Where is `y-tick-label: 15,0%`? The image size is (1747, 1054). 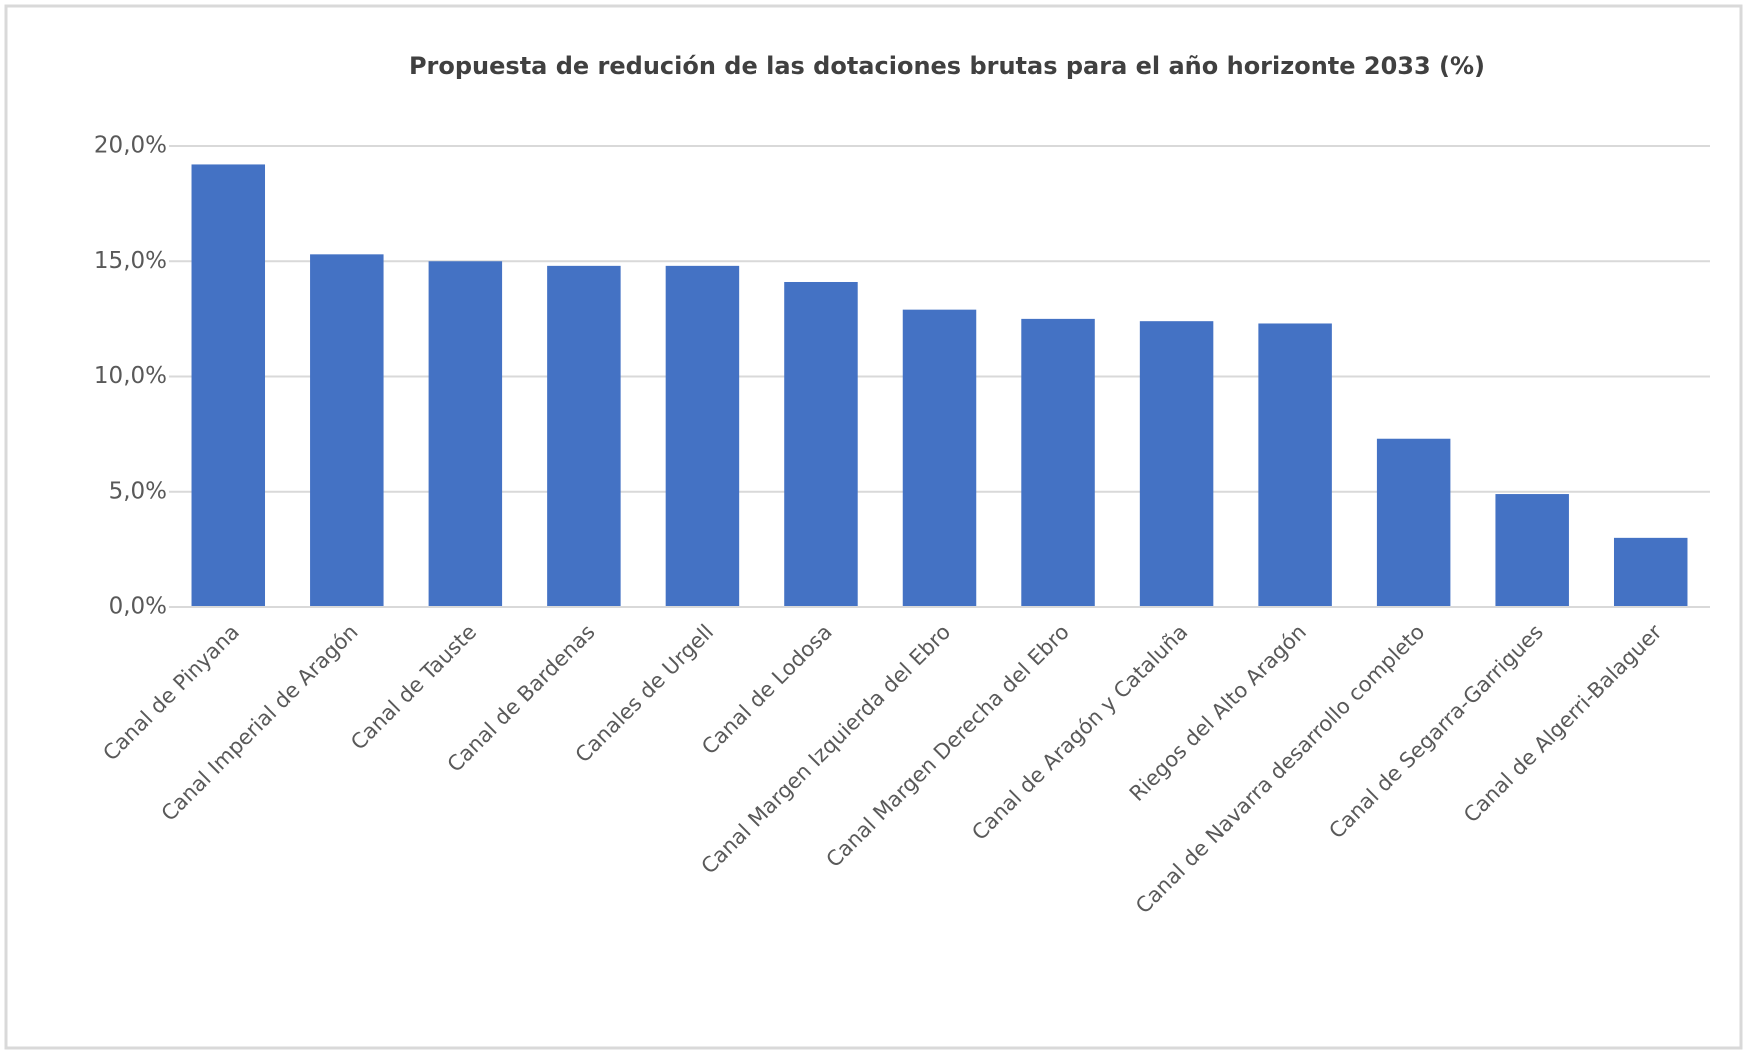 y-tick-label: 15,0% is located at coordinates (130, 261).